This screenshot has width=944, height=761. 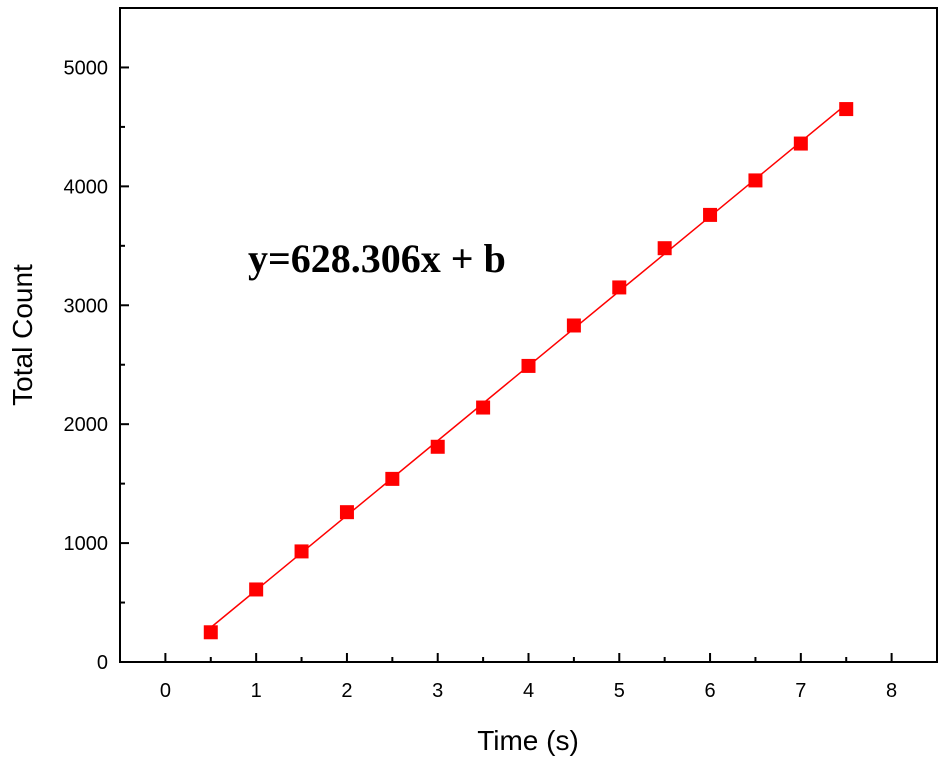 What do you see at coordinates (528, 677) in the screenshot?
I see `x-axis-ticks: 0 1 2 3 4 5 6 7 8` at bounding box center [528, 677].